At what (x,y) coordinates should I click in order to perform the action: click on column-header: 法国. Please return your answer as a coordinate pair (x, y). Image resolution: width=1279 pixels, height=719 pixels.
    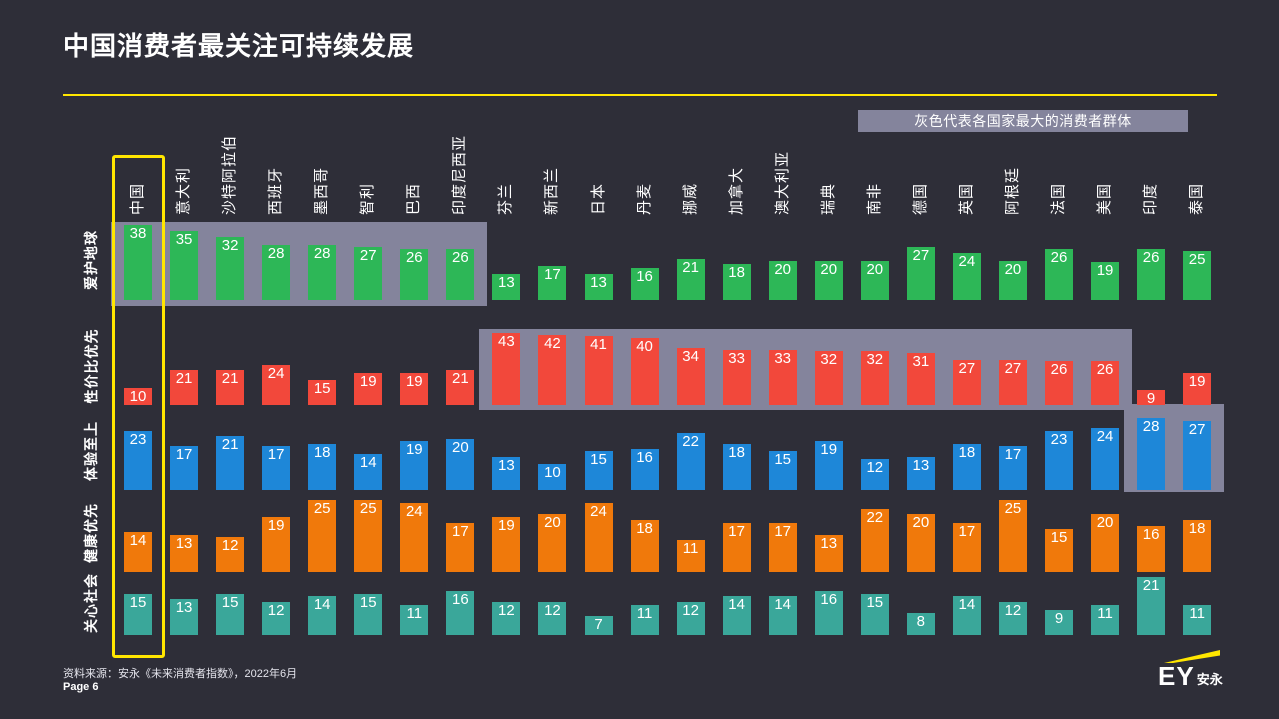
    Looking at the image, I should click on (1058, 198).